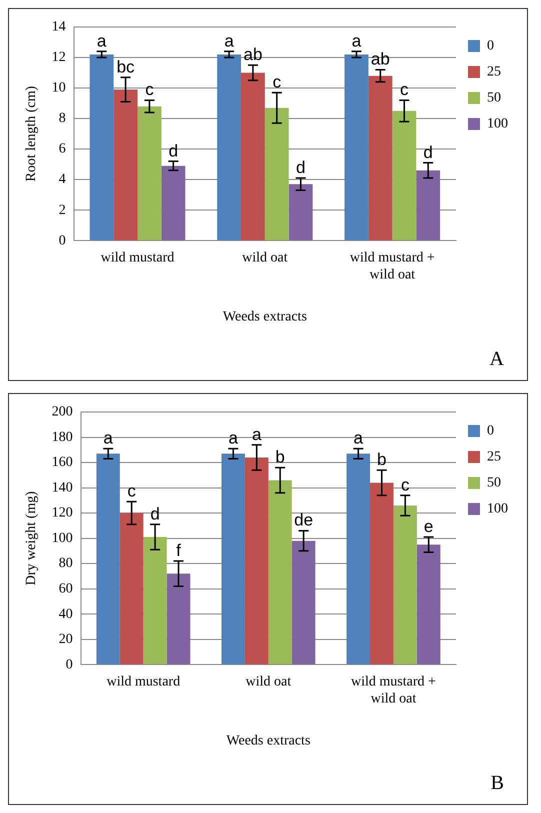 The image size is (541, 813). Describe the element at coordinates (62, 118) in the screenshot. I see `y-tick-label: 8` at that location.